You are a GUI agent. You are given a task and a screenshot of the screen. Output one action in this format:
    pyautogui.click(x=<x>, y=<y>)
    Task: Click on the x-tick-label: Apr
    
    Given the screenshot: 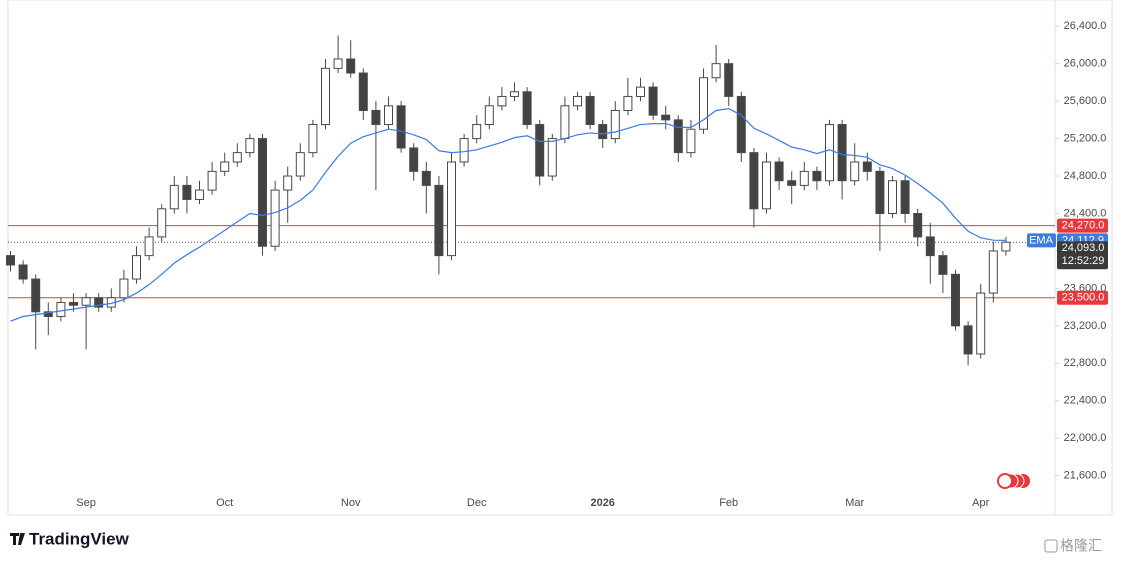 What is the action you would take?
    pyautogui.click(x=980, y=503)
    